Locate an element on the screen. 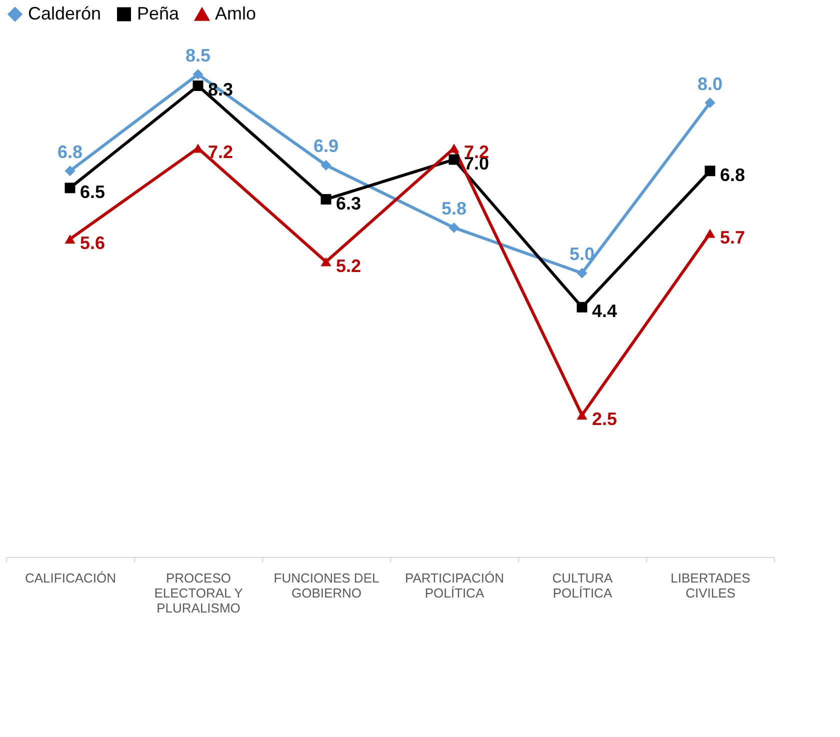 Image resolution: width=840 pixels, height=737 pixels. data-label: 6.5 is located at coordinates (93, 192).